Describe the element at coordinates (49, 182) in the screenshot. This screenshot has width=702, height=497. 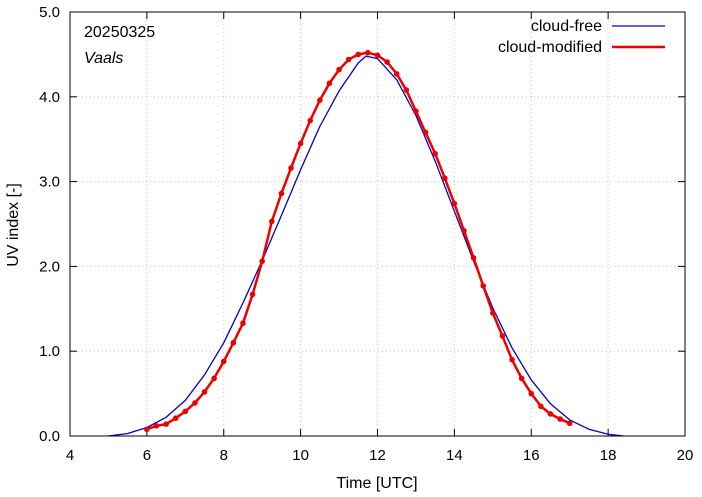
I see `y-tick-label: 3.0` at that location.